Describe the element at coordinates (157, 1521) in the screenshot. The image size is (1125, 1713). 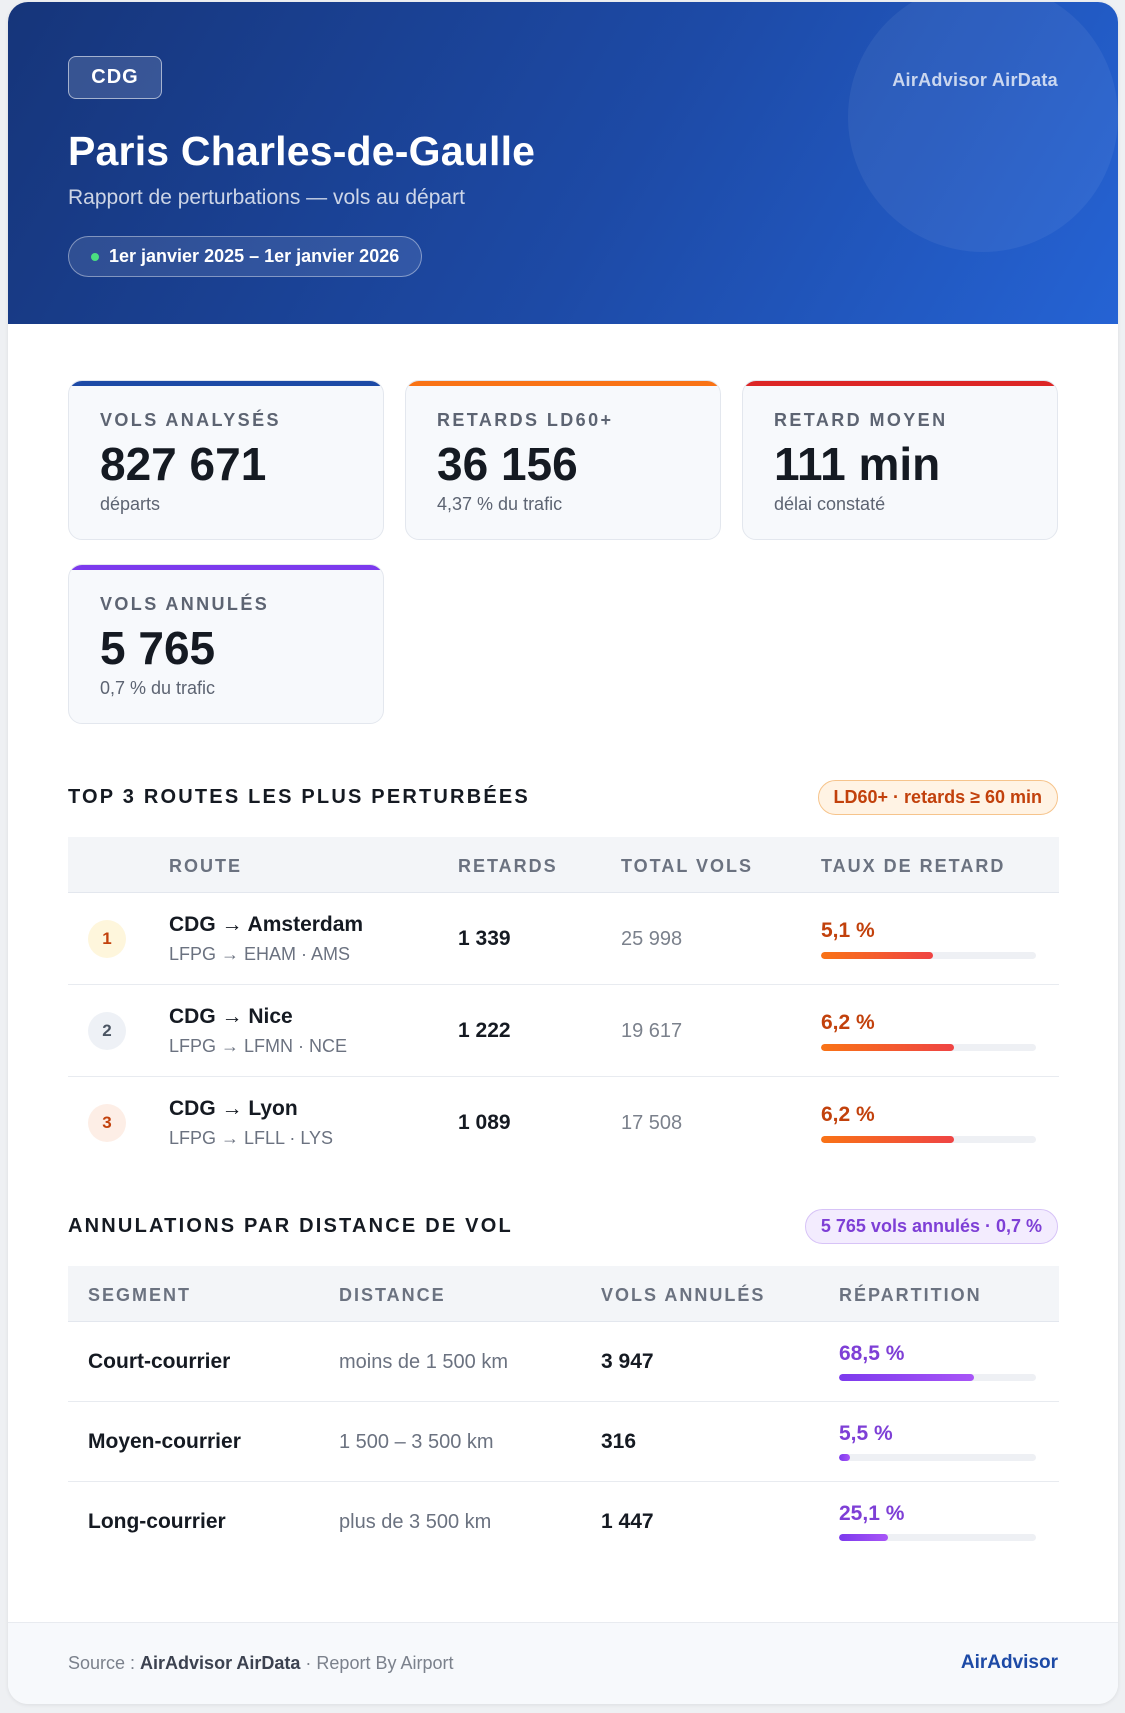
I see `segment-name: Long-courrier` at that location.